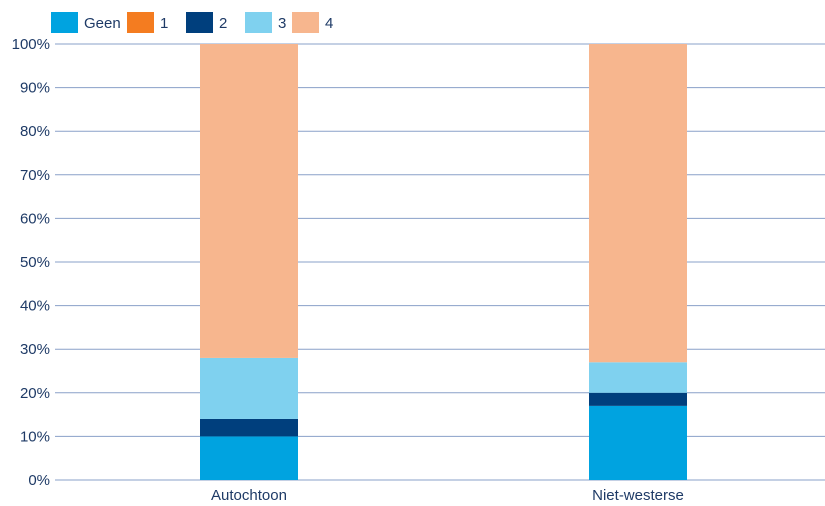  Describe the element at coordinates (35, 131) in the screenshot. I see `y-tick-label: 80%` at that location.